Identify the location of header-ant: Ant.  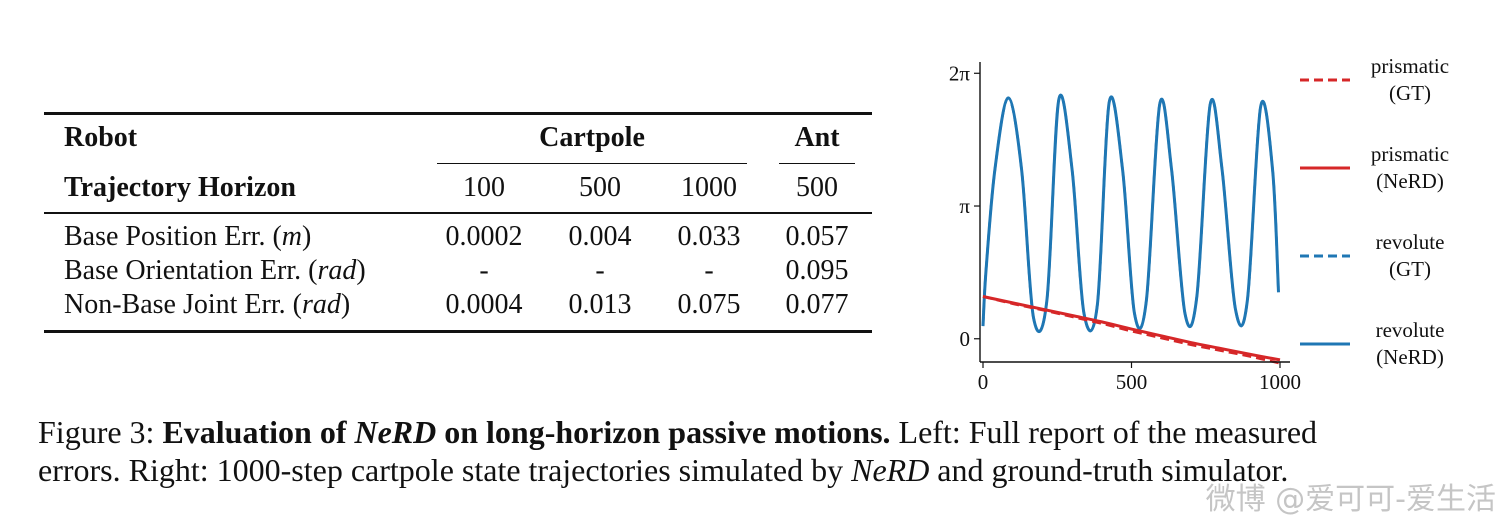
(817, 137).